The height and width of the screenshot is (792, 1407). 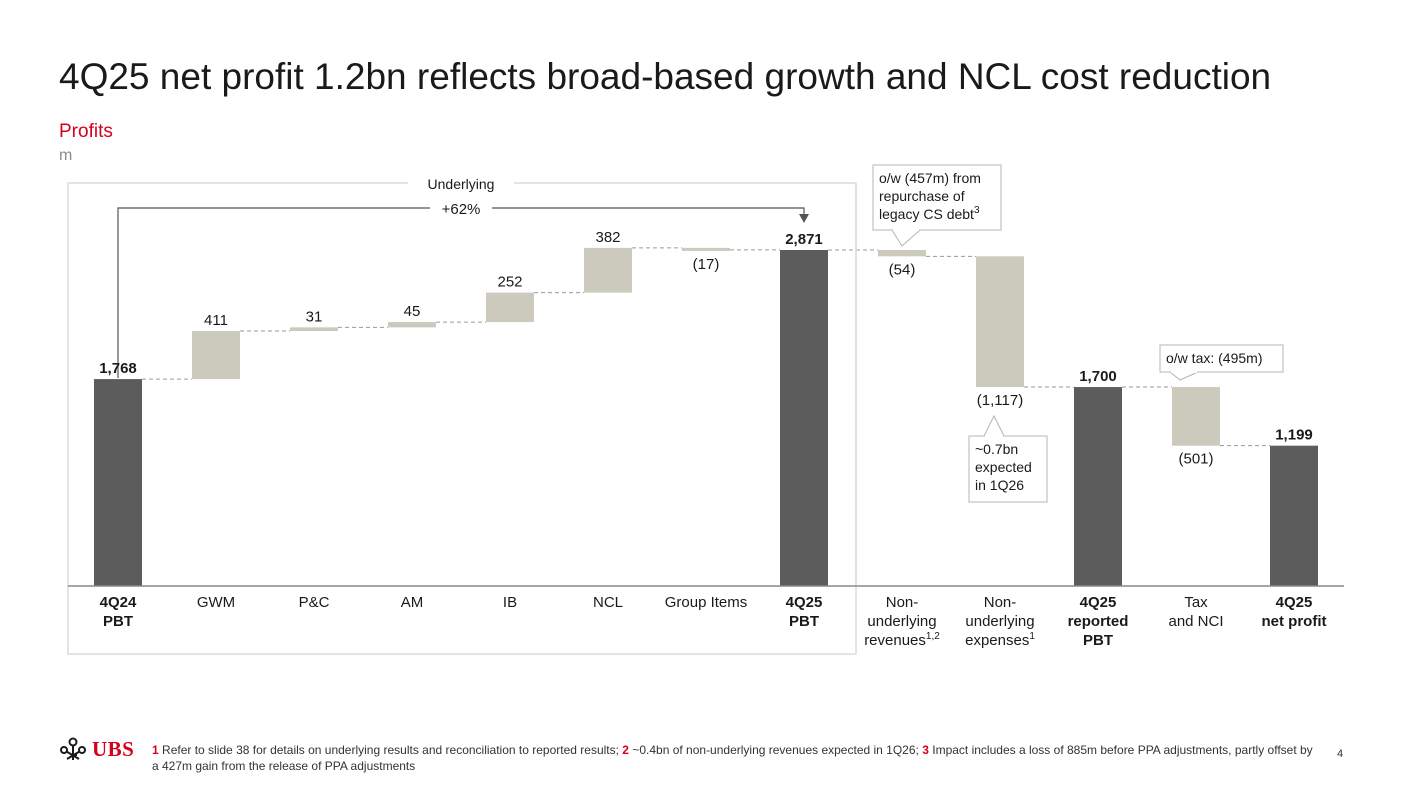 What do you see at coordinates (1294, 435) in the screenshot?
I see `value-label-12: 1,199` at bounding box center [1294, 435].